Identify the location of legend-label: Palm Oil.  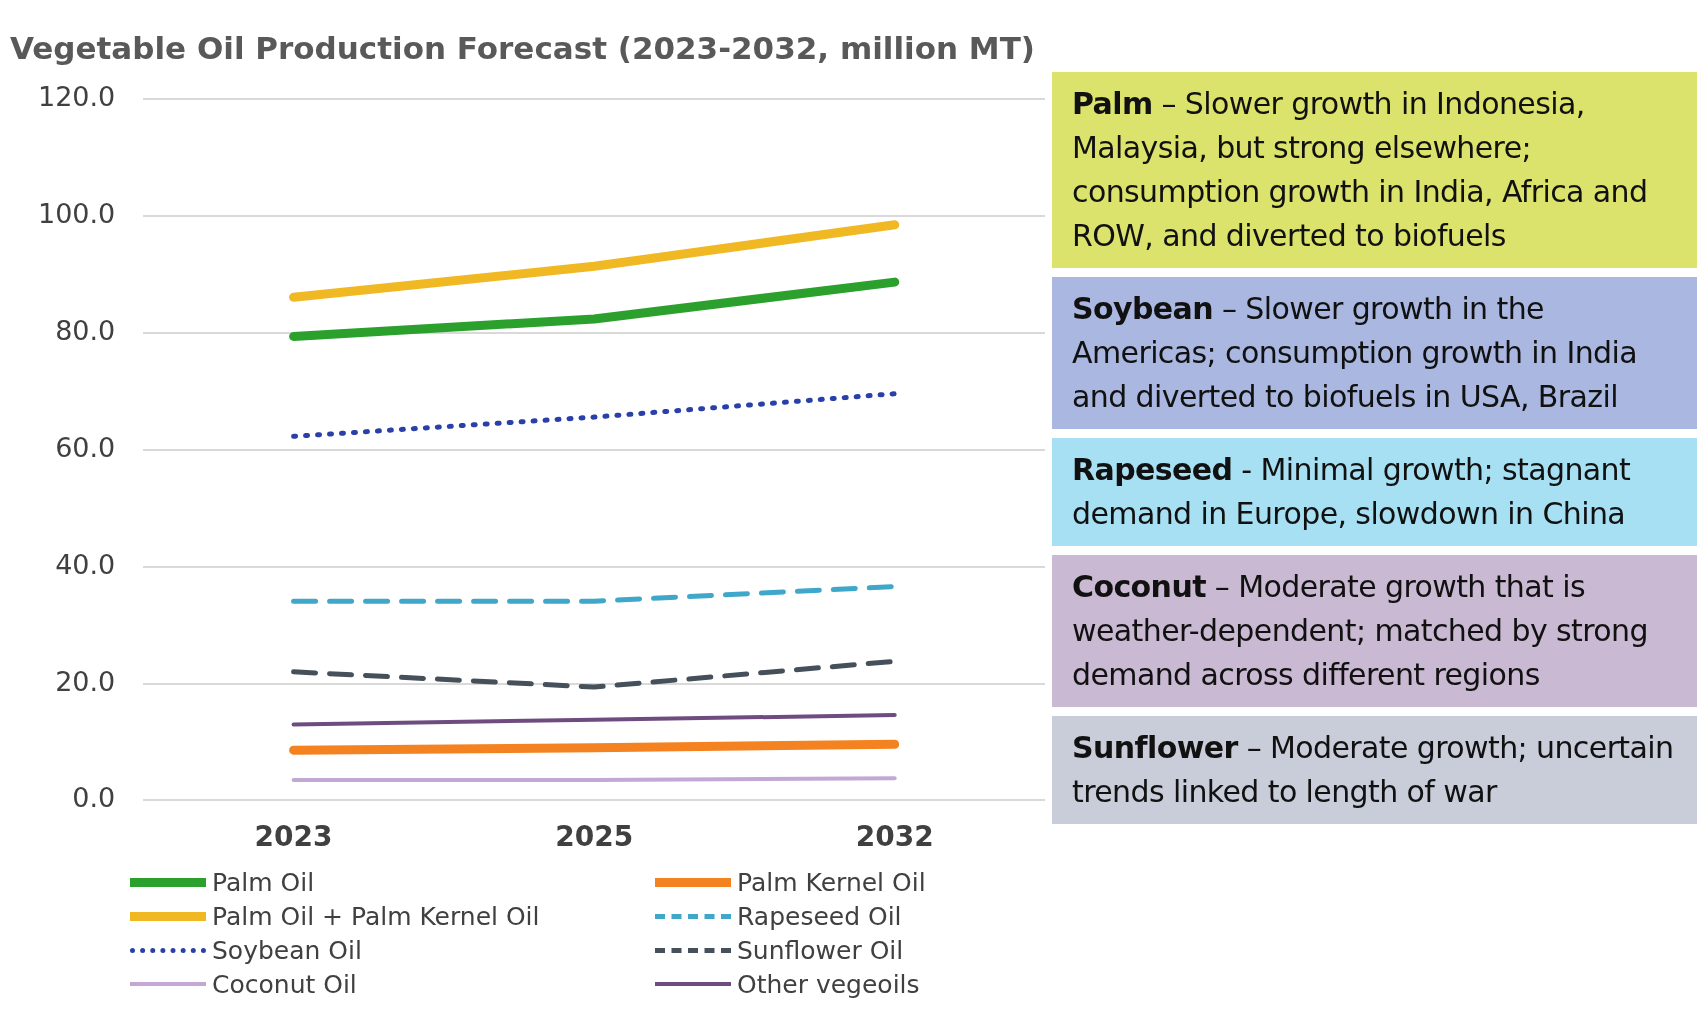
(263, 882).